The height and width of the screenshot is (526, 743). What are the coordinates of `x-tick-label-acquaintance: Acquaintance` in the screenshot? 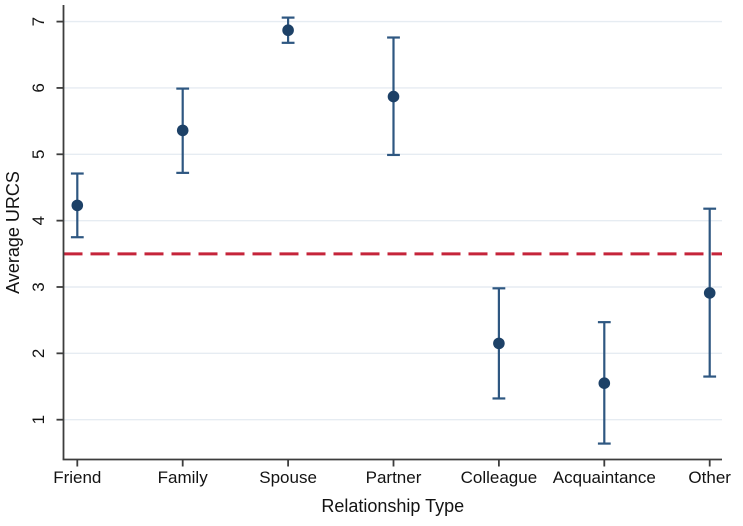 It's located at (604, 477).